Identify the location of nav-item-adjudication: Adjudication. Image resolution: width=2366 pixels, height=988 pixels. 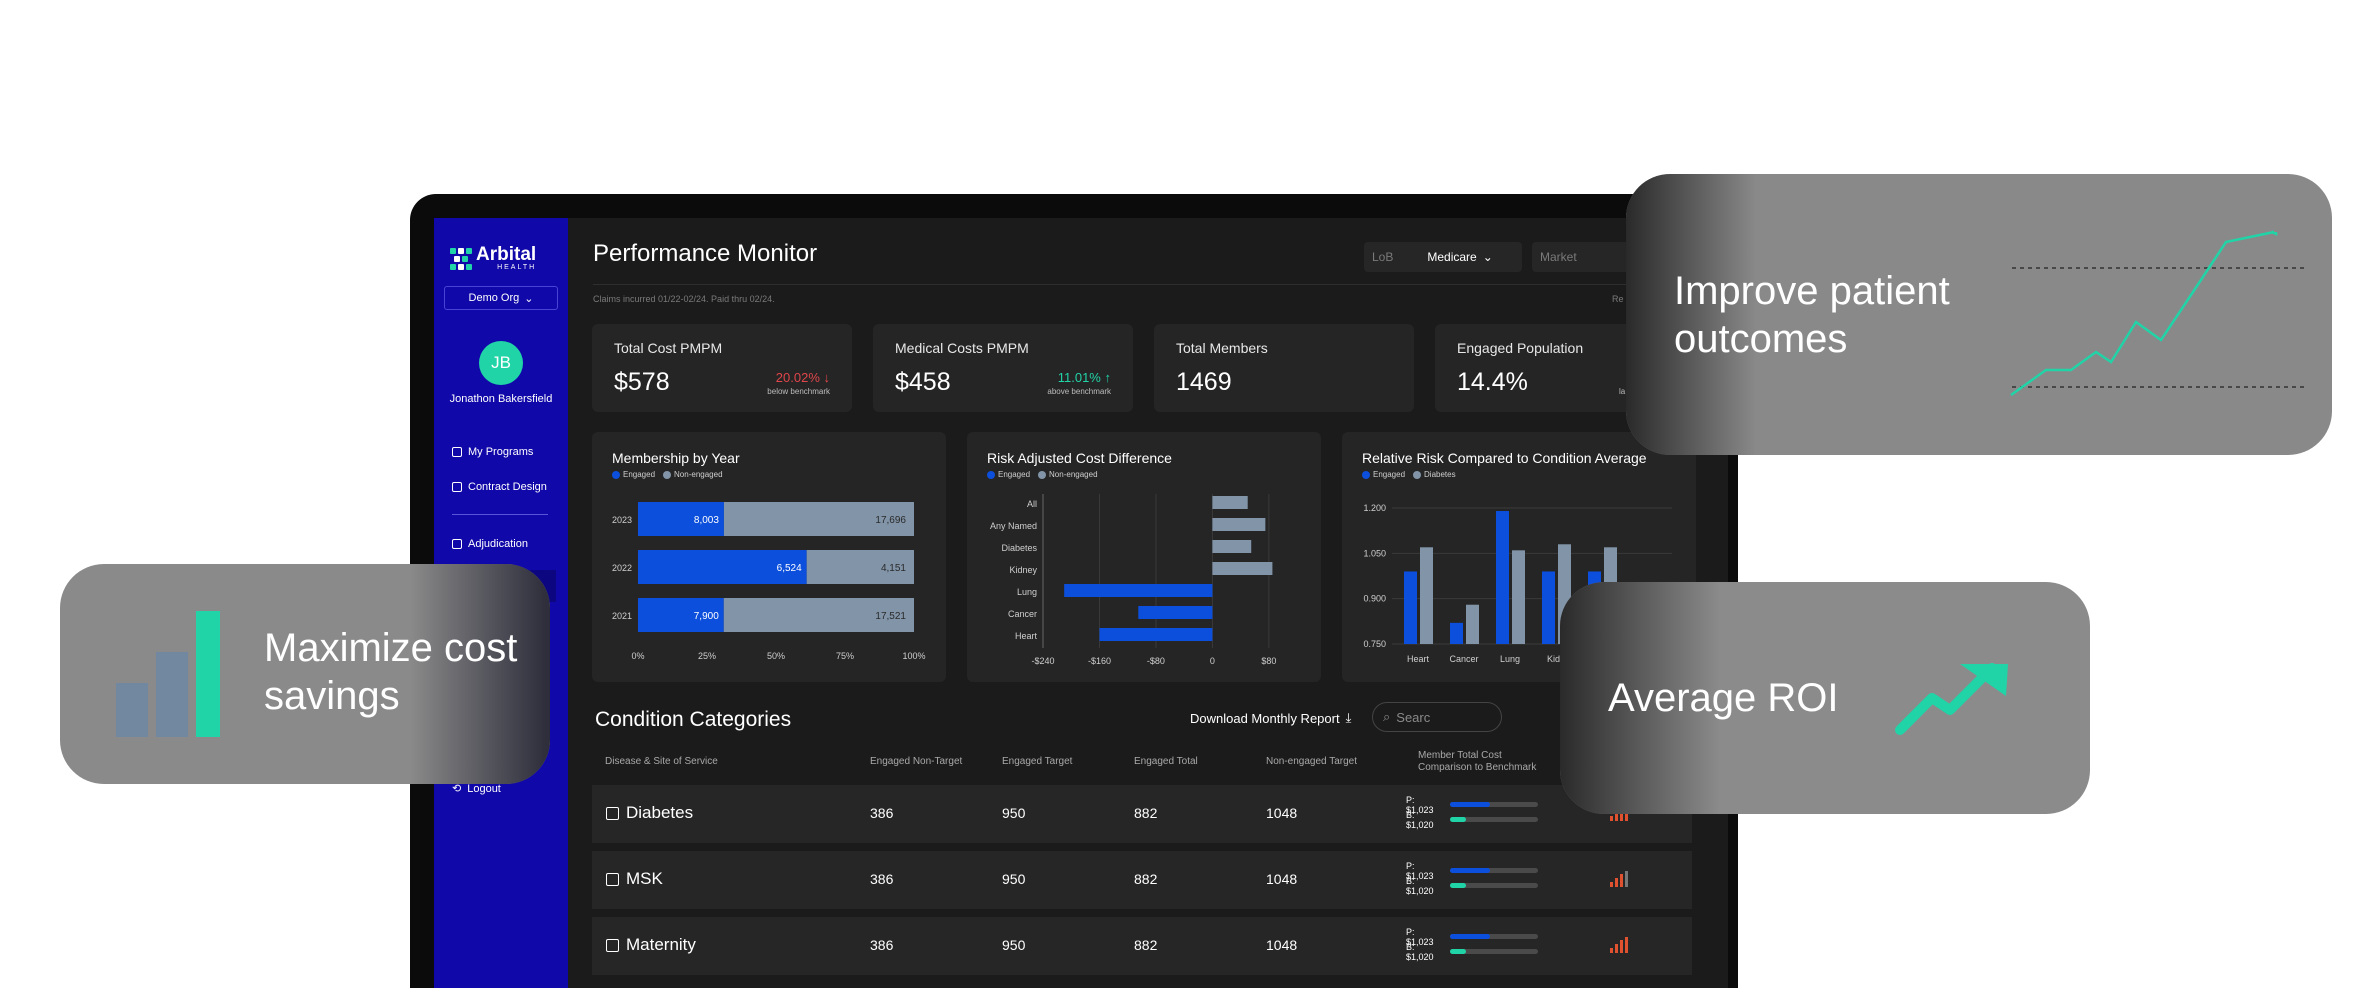
(490, 544).